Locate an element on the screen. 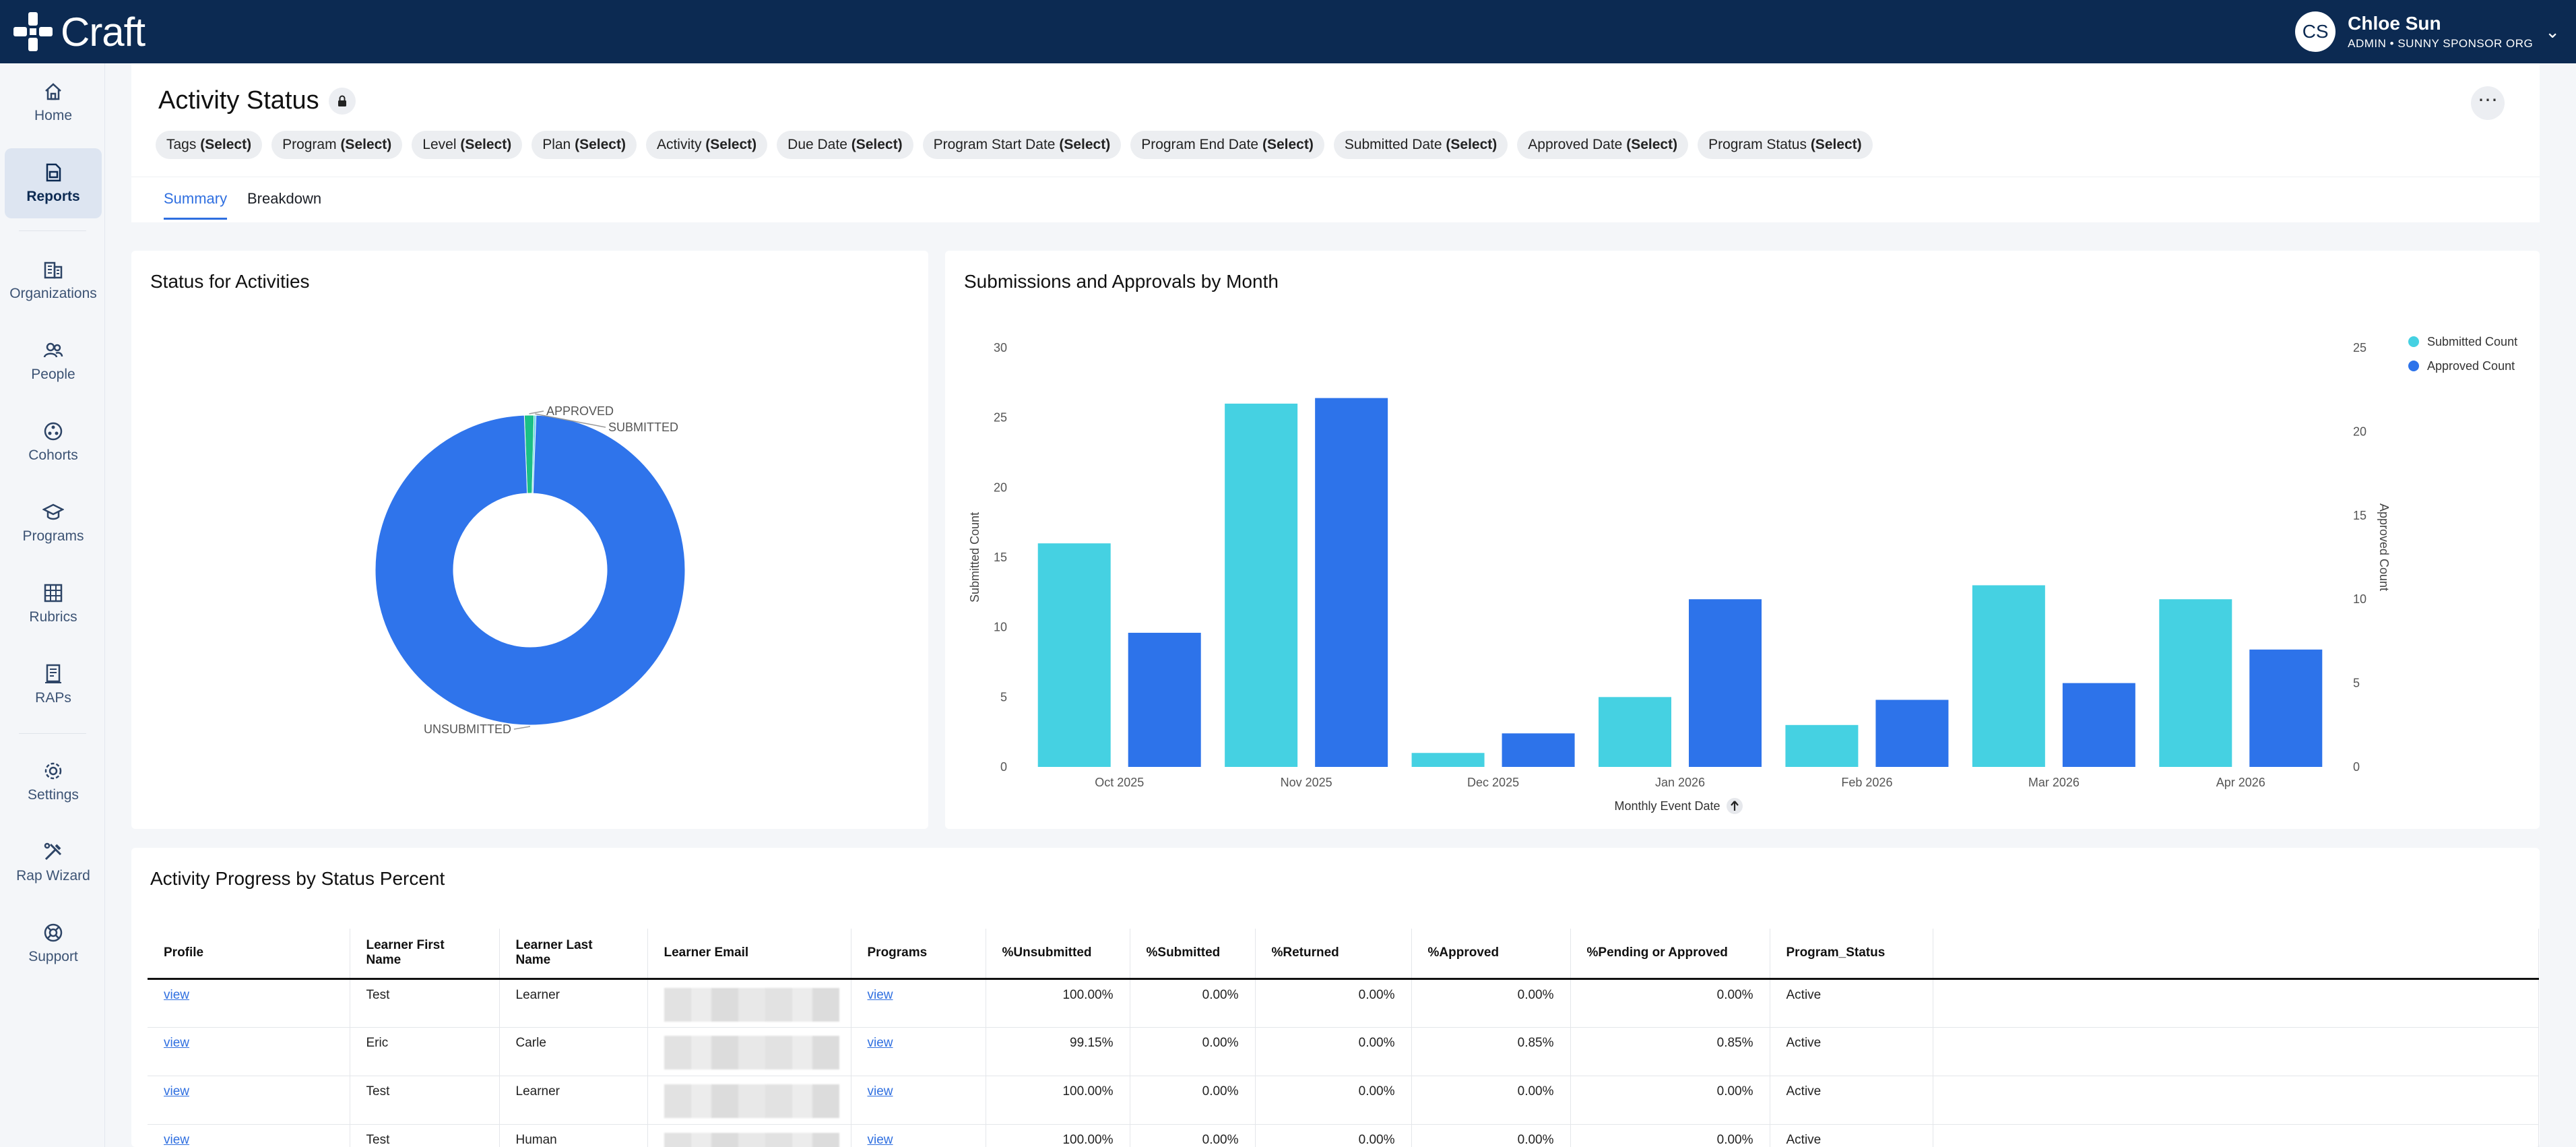  chevron-down-icon: ⌄ is located at coordinates (2553, 31).